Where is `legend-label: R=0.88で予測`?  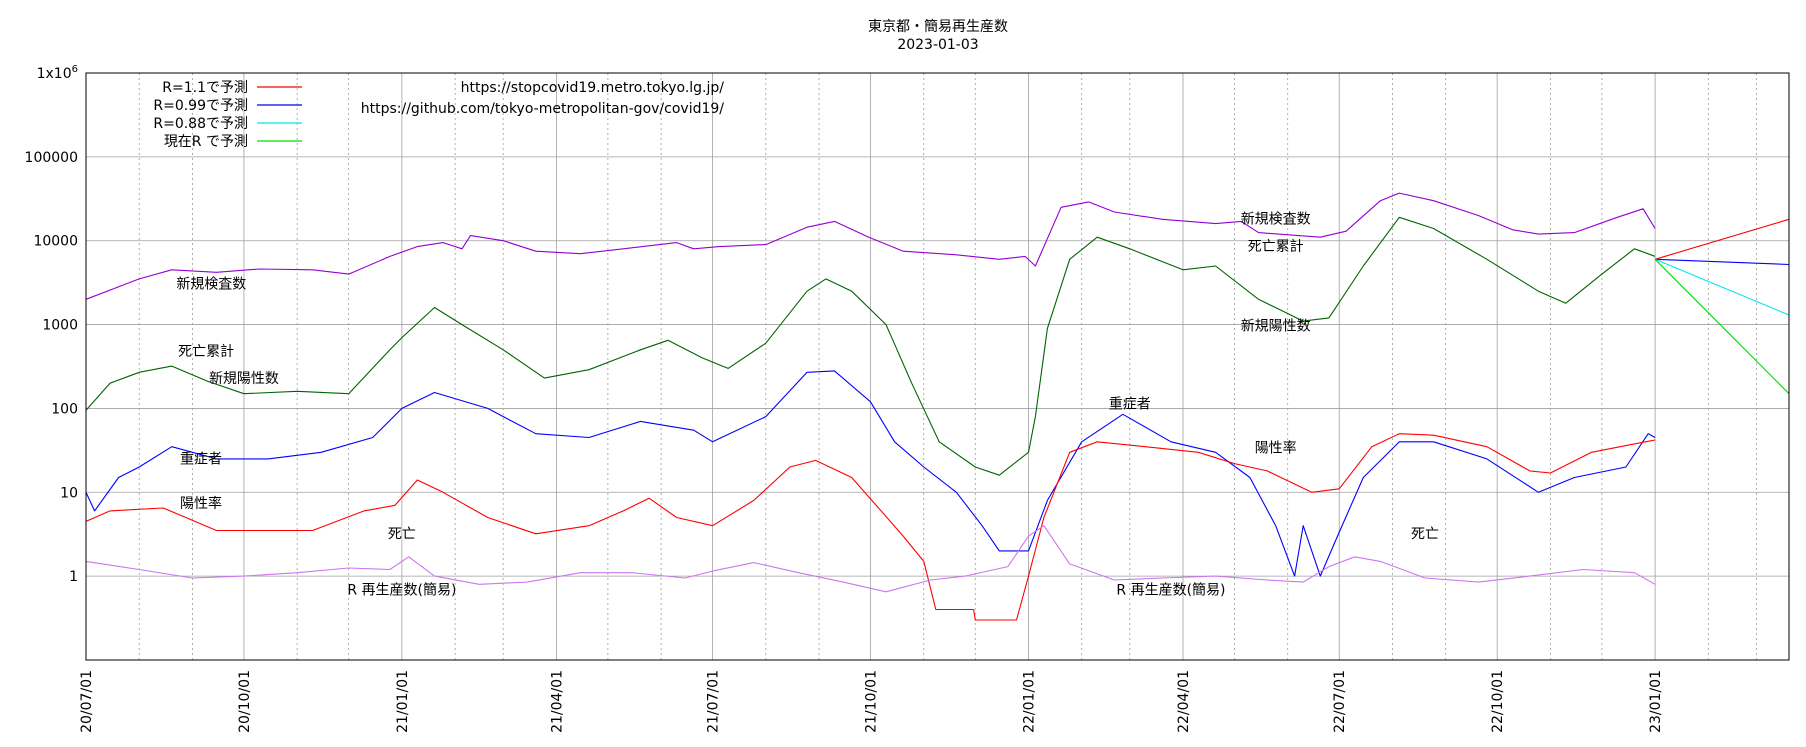 legend-label: R=0.88で予測 is located at coordinates (200, 124).